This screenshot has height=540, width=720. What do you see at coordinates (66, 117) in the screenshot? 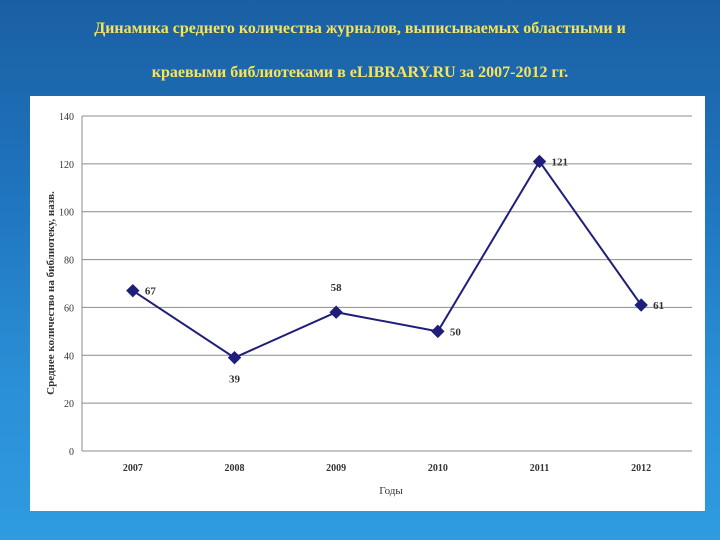
I see `y-tick-label: 140` at bounding box center [66, 117].